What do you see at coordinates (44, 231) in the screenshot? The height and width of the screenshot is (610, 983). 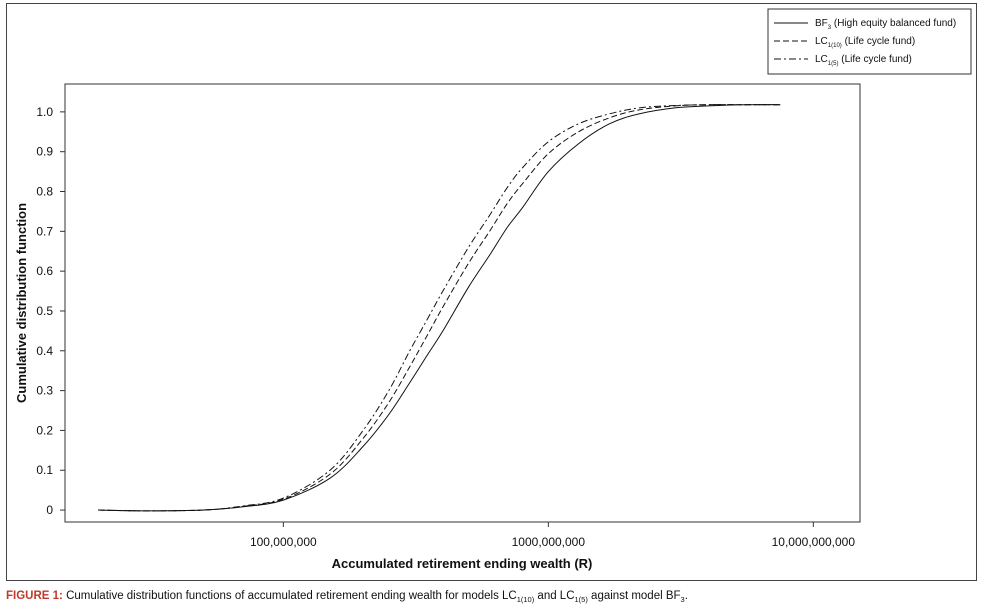 I see `y-tick-label: 0.7` at bounding box center [44, 231].